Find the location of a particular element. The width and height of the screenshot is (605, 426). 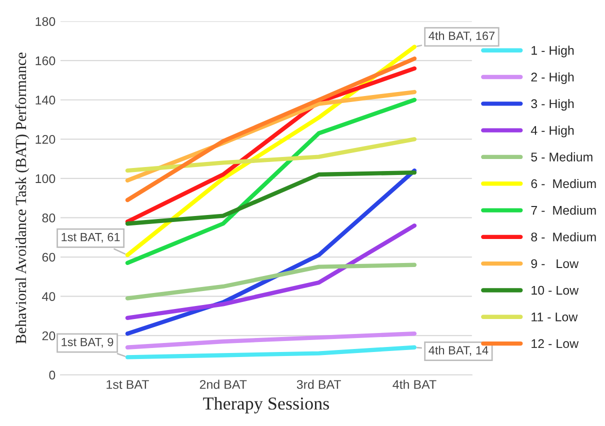

y-axis-title: Behavioral Avoidance Task (BAT) Performance is located at coordinates (22, 198).